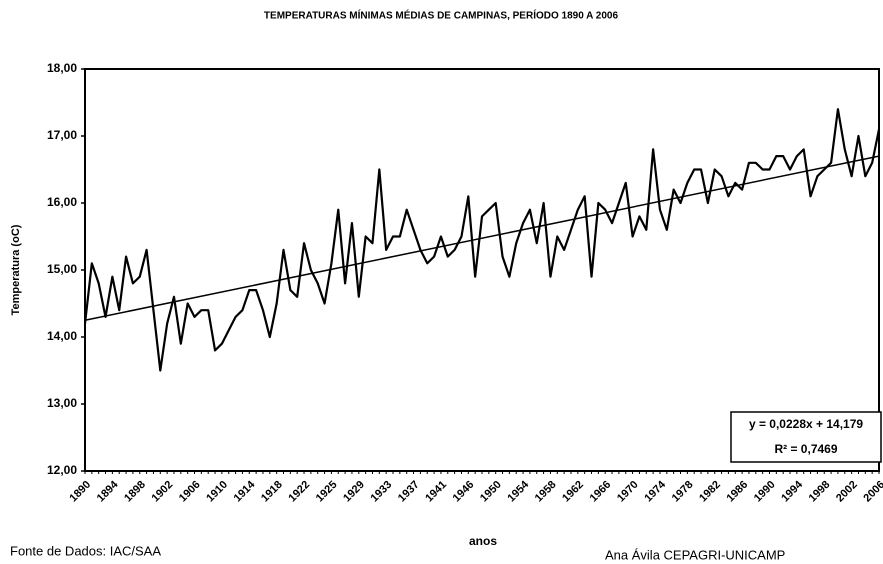  I want to click on x-tick-label: 1970, so click(628, 492).